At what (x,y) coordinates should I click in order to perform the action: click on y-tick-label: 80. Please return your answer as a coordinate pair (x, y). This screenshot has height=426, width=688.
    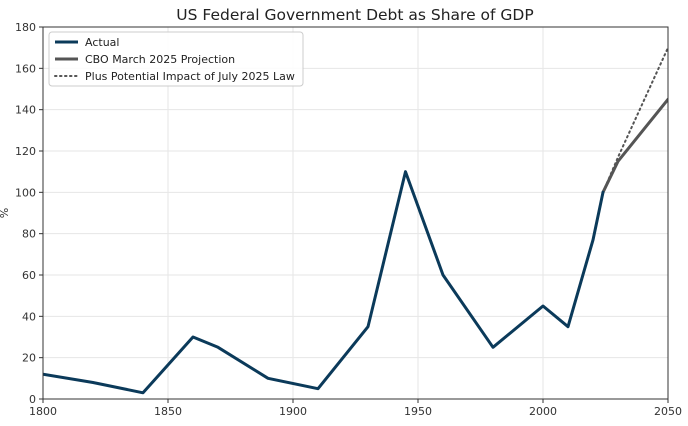
    Looking at the image, I should click on (29, 234).